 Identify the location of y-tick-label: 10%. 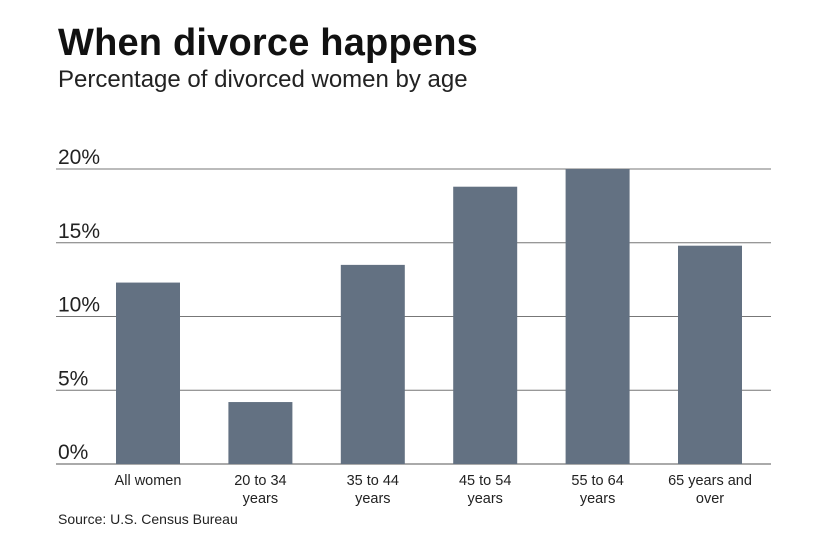
(79, 305).